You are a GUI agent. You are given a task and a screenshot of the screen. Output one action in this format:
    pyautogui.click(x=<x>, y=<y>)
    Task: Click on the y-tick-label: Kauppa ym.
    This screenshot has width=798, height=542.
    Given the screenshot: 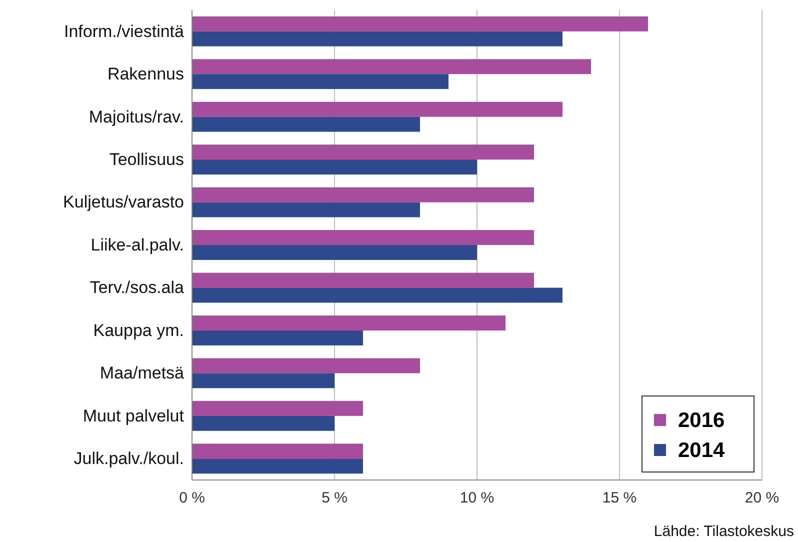 What is the action you would take?
    pyautogui.click(x=138, y=330)
    